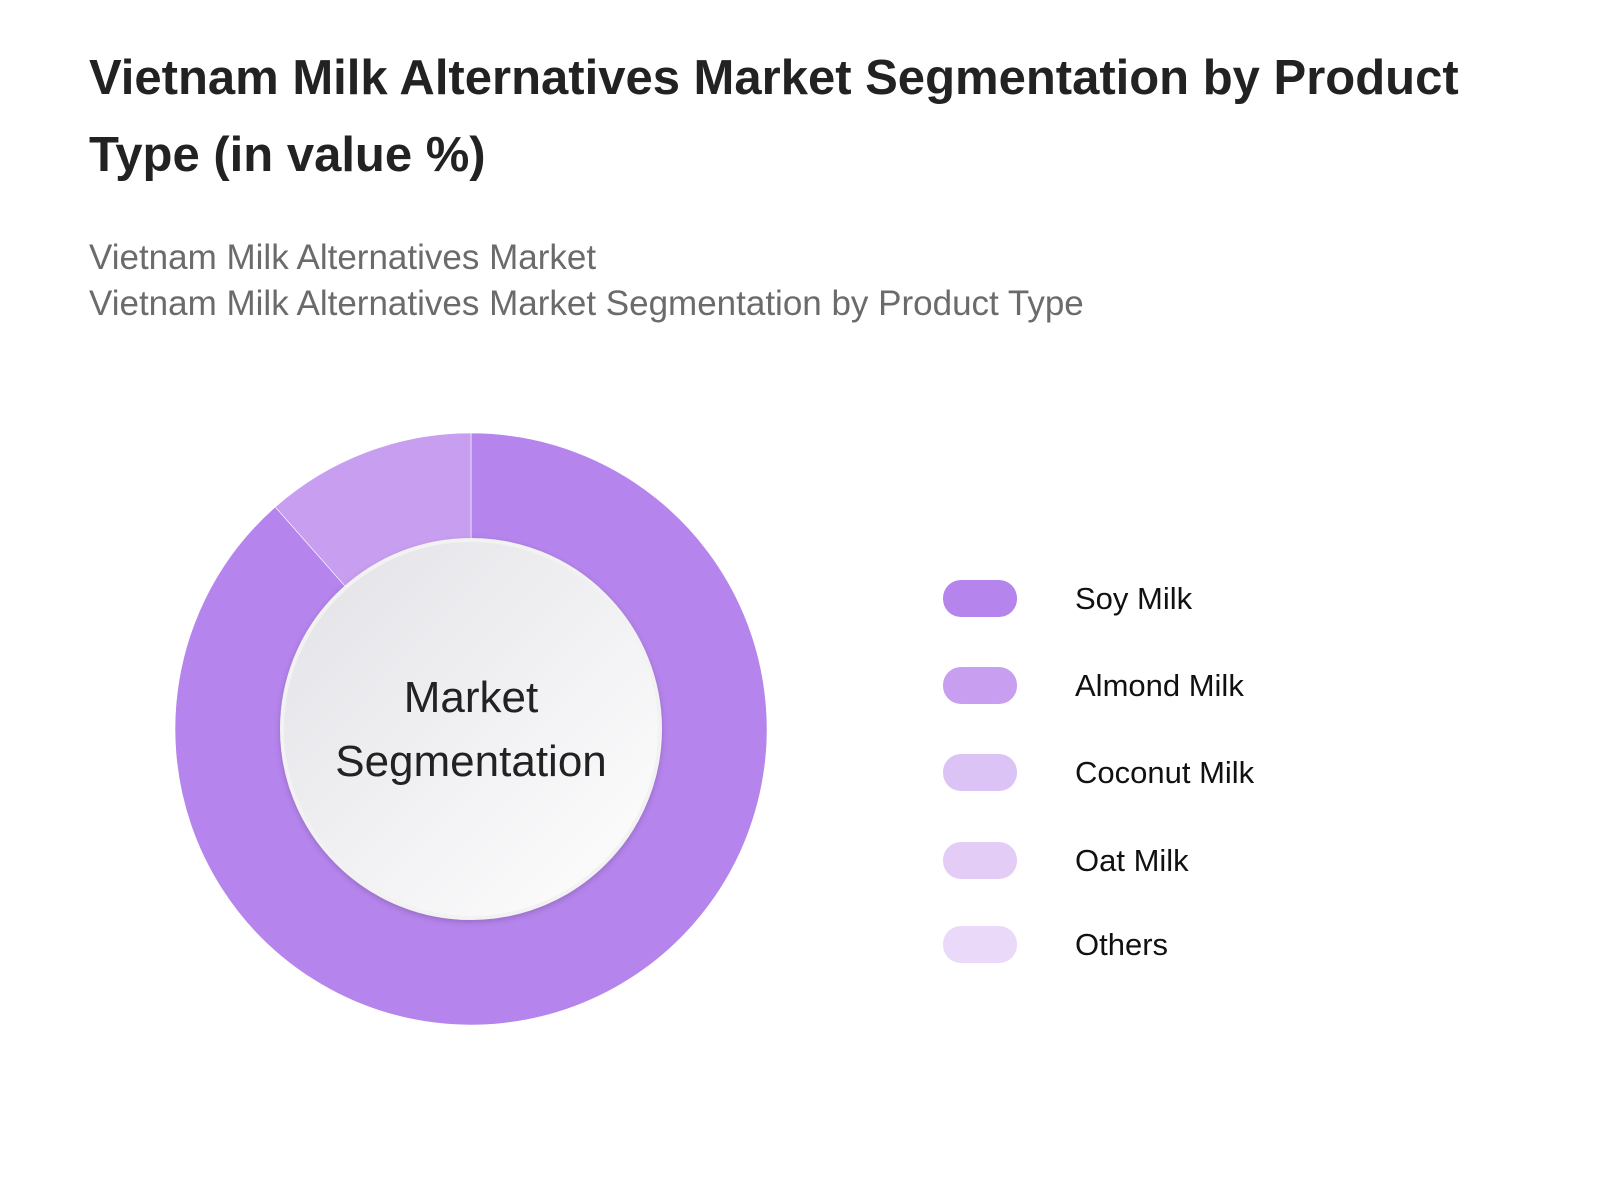 The image size is (1600, 1200). What do you see at coordinates (1122, 944) in the screenshot?
I see `legend-label: Others` at bounding box center [1122, 944].